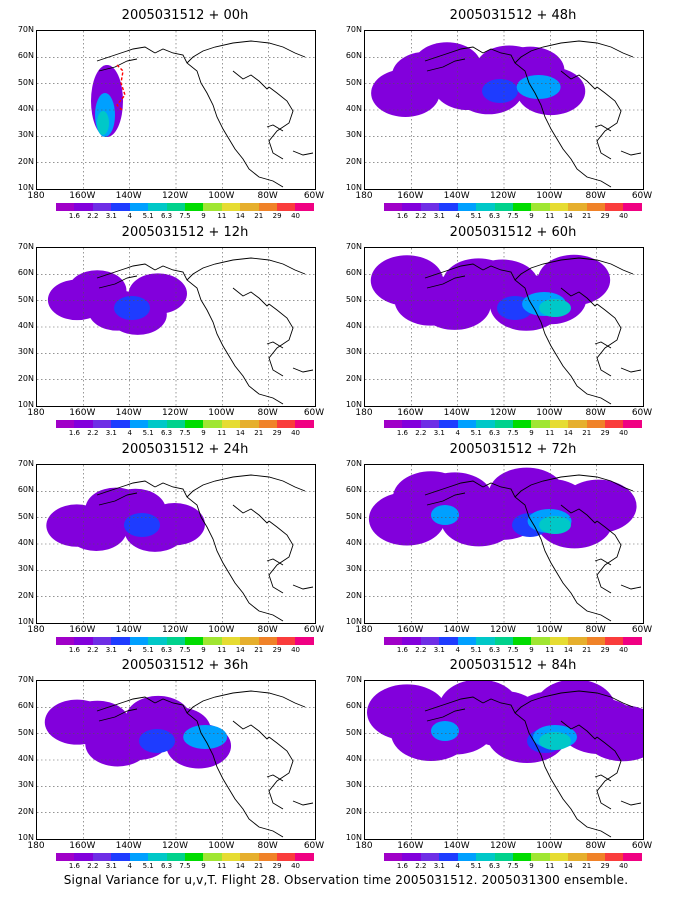 The height and width of the screenshot is (900, 692). Describe the element at coordinates (25, 785) in the screenshot. I see `latitude-label: 30N` at that location.